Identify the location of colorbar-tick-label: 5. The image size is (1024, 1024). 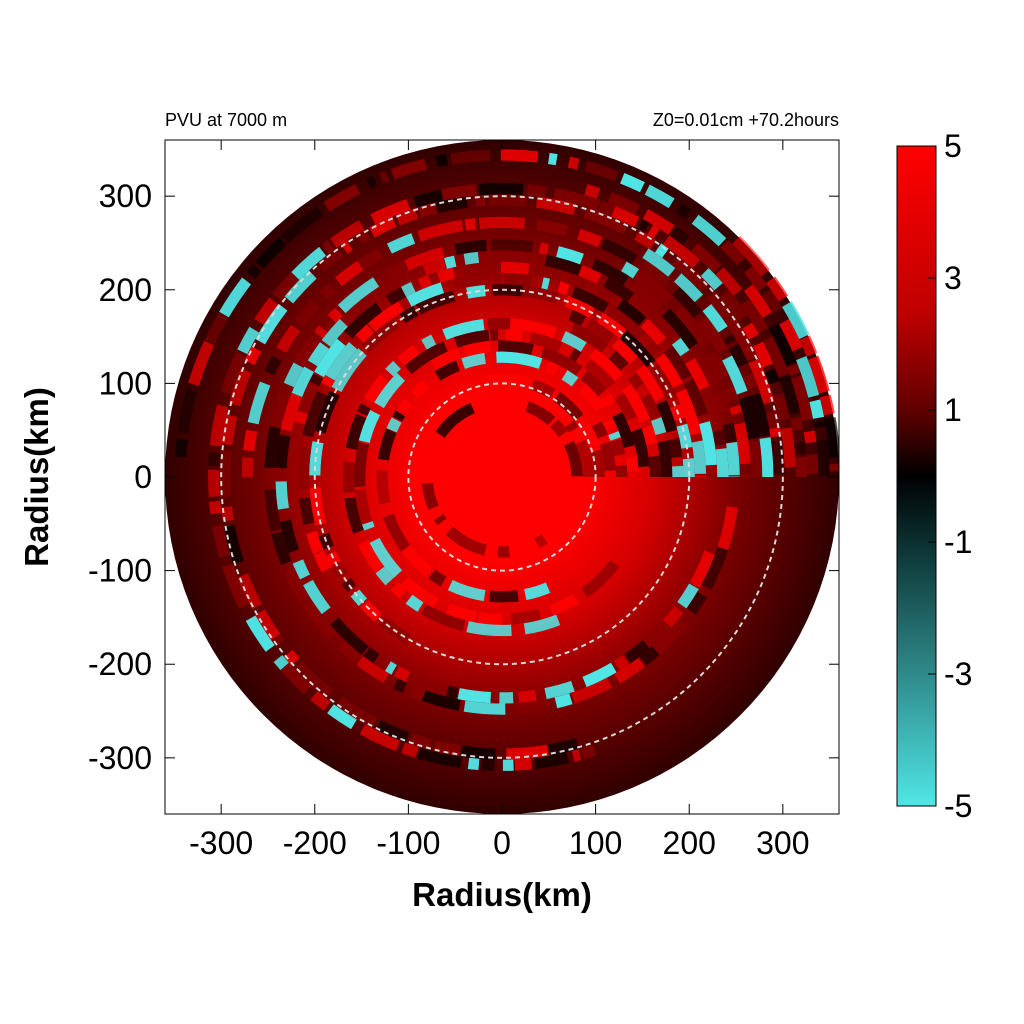
(953, 146).